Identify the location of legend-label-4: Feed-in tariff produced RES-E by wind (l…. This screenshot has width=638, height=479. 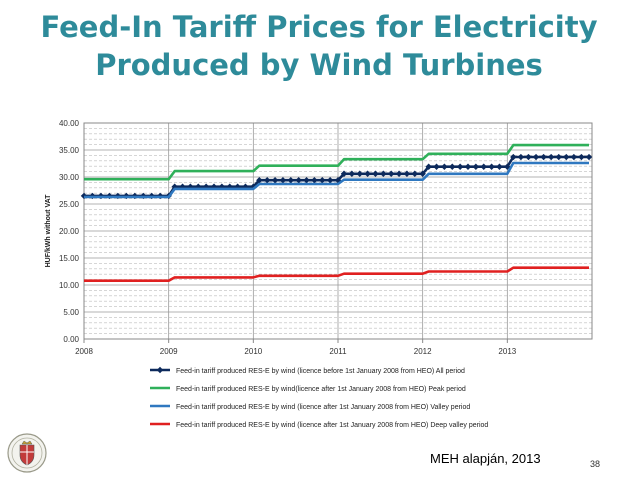
(332, 425).